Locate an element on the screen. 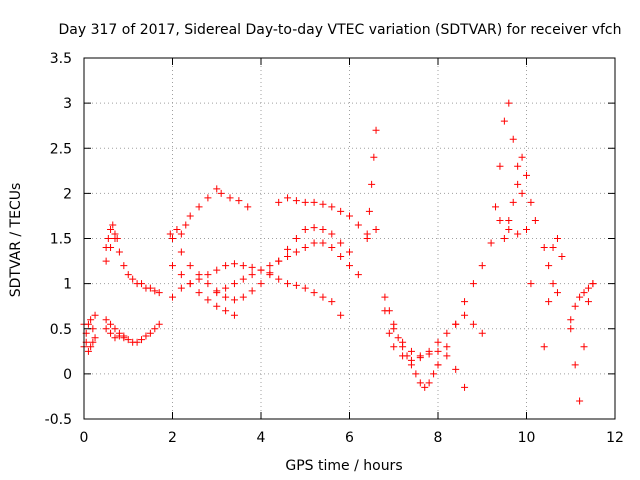 The height and width of the screenshot is (480, 640). y-tick-label: 2 is located at coordinates (67, 194).